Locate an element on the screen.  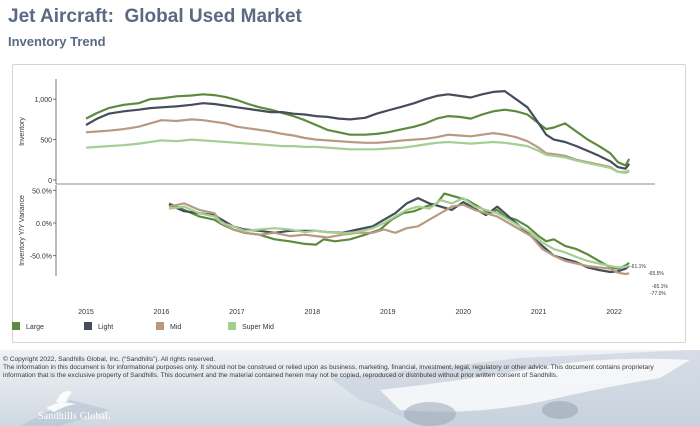
page-subtitle: Inventory Trend is located at coordinates (57, 41).